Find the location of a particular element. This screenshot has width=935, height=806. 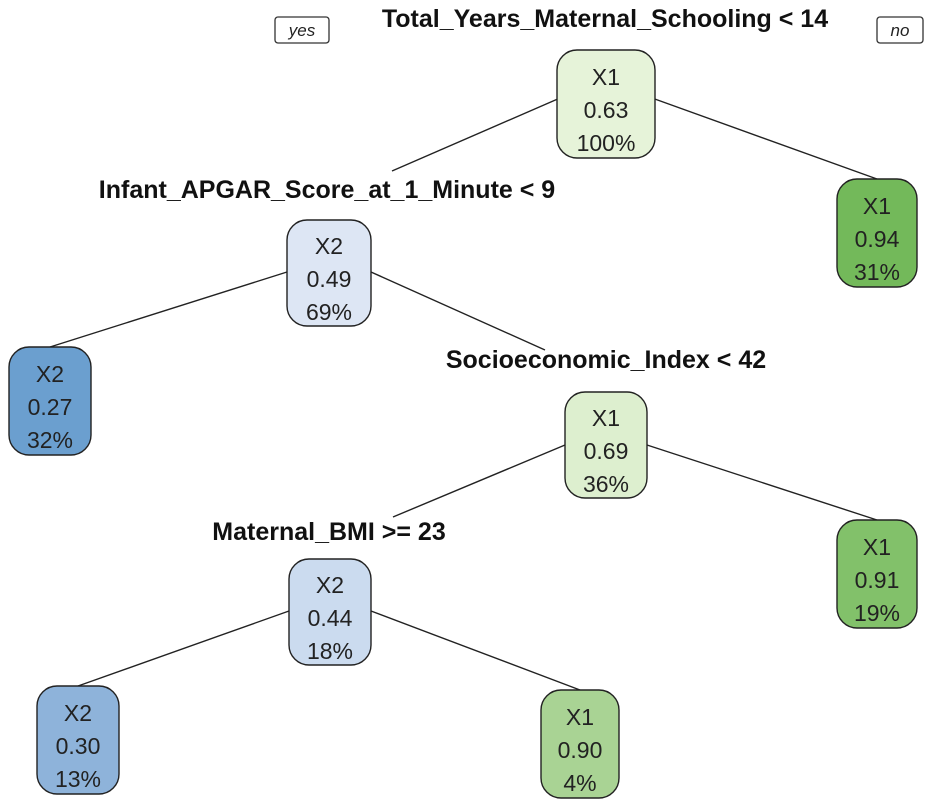

node-value: 0.69 is located at coordinates (606, 451).